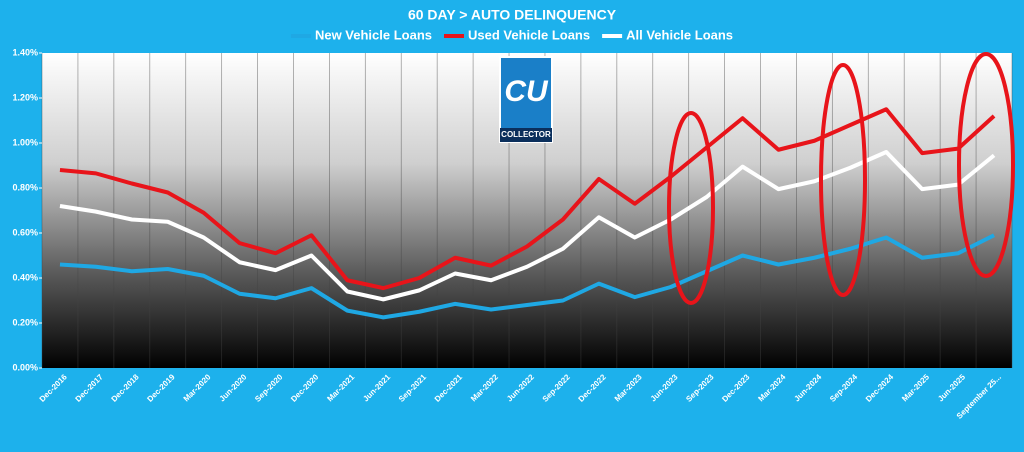 The image size is (1024, 452). I want to click on x-tick-label: Sep-2021, so click(413, 388).